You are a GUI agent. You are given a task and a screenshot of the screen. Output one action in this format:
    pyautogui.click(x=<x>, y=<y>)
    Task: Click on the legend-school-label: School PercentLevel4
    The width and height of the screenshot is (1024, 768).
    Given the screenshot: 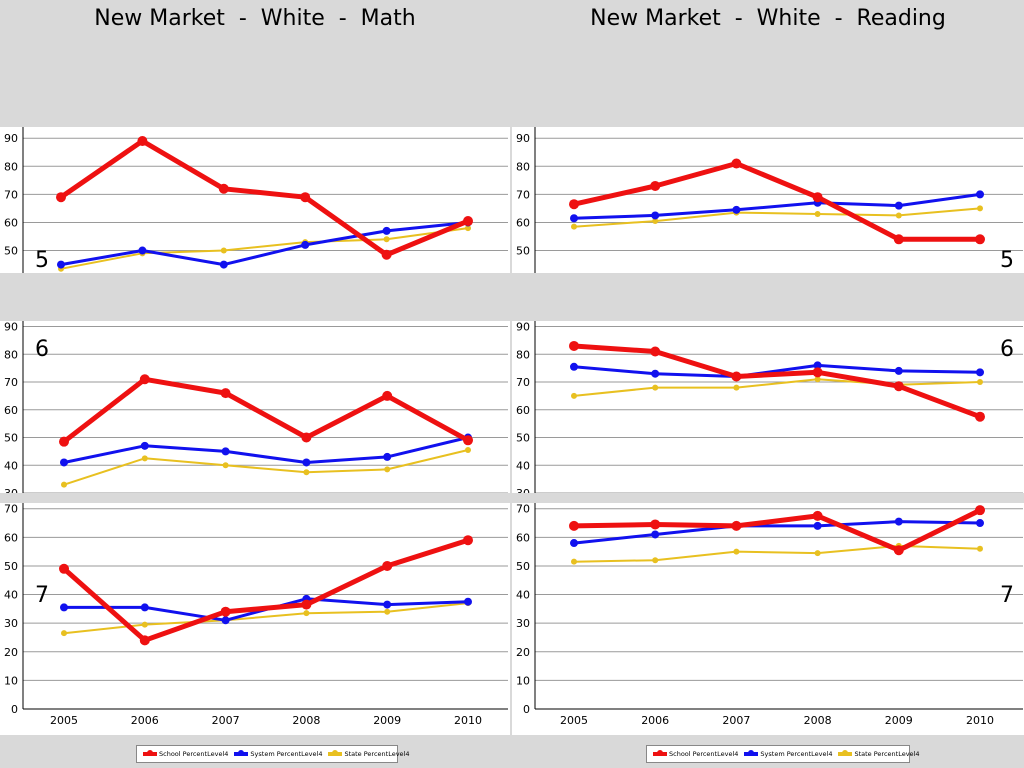 What is the action you would take?
    pyautogui.click(x=194, y=754)
    